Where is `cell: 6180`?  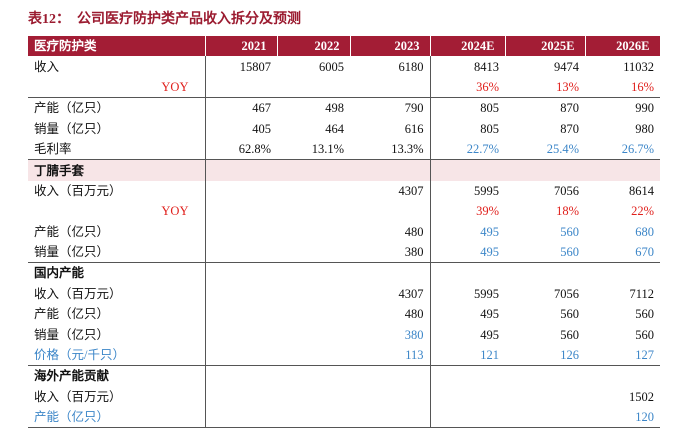 cell: 6180 is located at coordinates (390, 66).